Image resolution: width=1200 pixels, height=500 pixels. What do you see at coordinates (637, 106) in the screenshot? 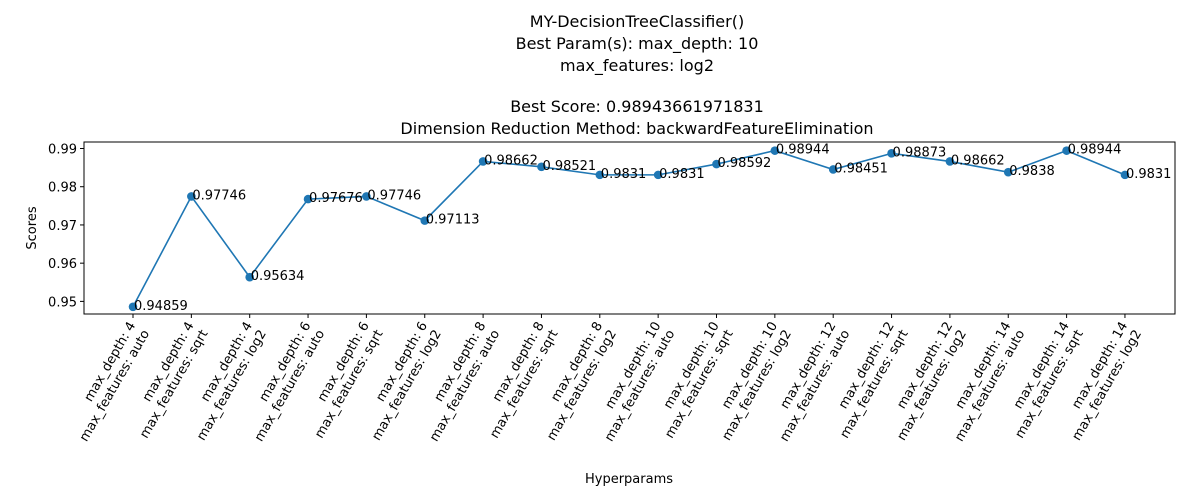
I see `title-line-5: Best Score: 0.98943661971831` at bounding box center [637, 106].